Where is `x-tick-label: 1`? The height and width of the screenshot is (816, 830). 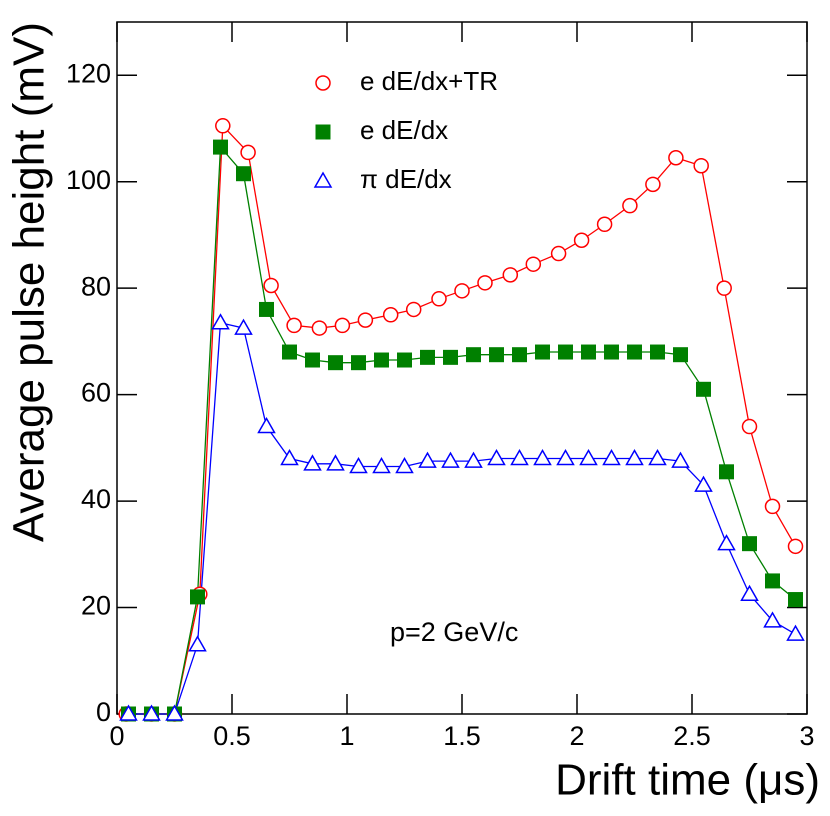
x-tick-label: 1 is located at coordinates (346, 736).